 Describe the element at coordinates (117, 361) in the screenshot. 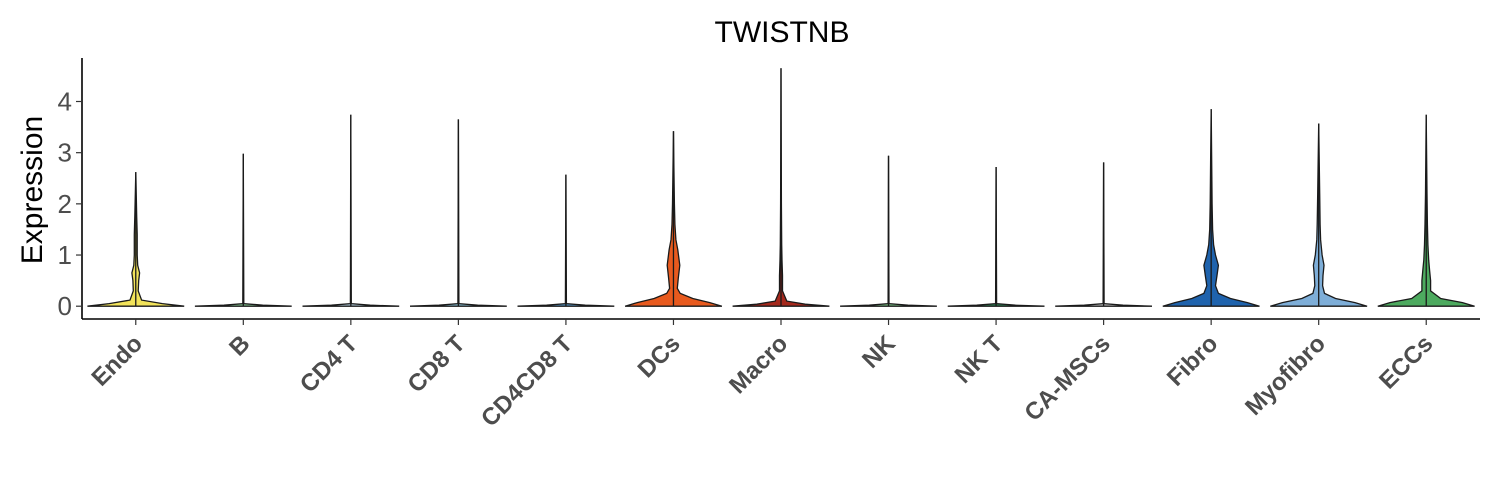

I see `x-tick-label: Endo` at that location.